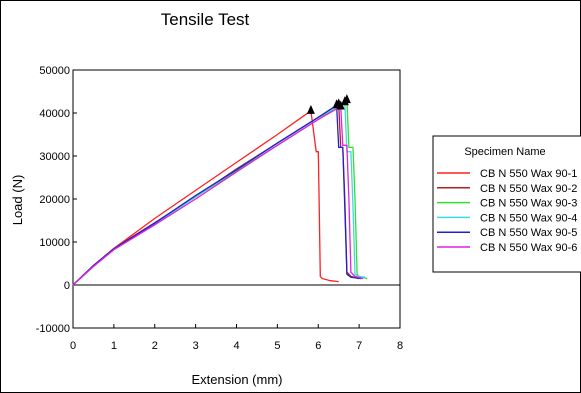 The width and height of the screenshot is (581, 393). Describe the element at coordinates (528, 189) in the screenshot. I see `legend-label: CB N 550 Wax 90-2` at that location.